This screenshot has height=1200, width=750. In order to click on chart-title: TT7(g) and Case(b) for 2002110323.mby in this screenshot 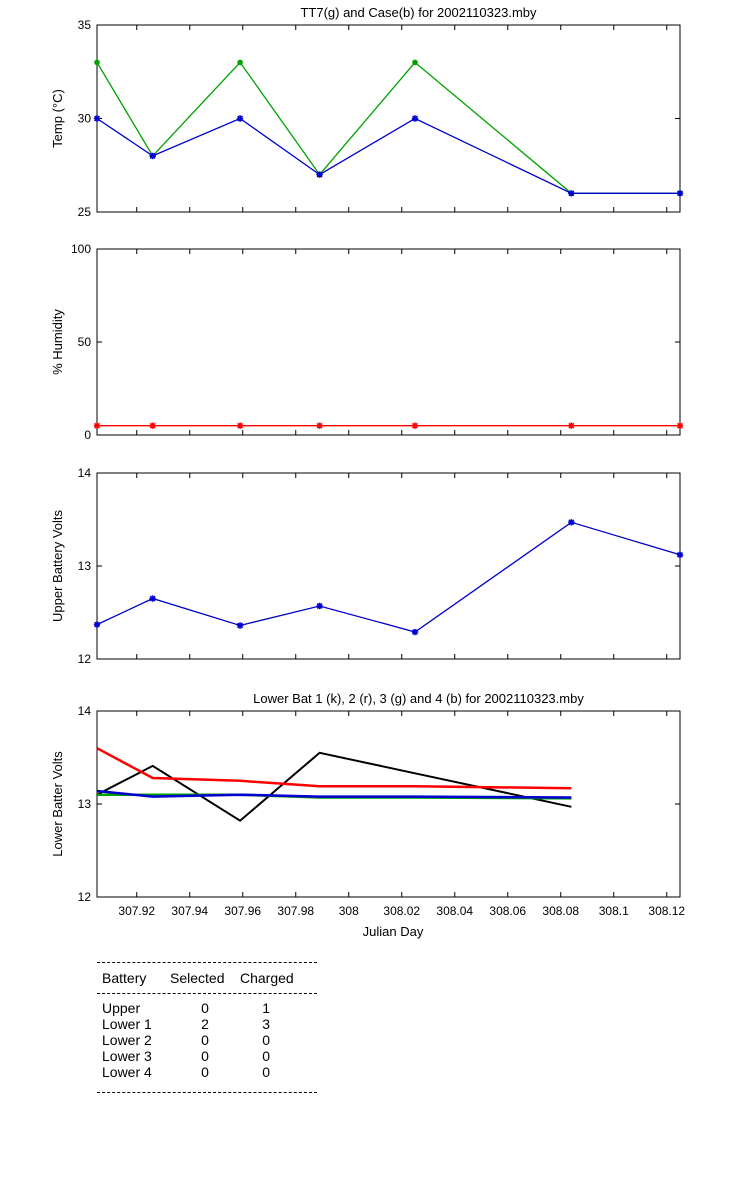, I will do `click(418, 12)`.